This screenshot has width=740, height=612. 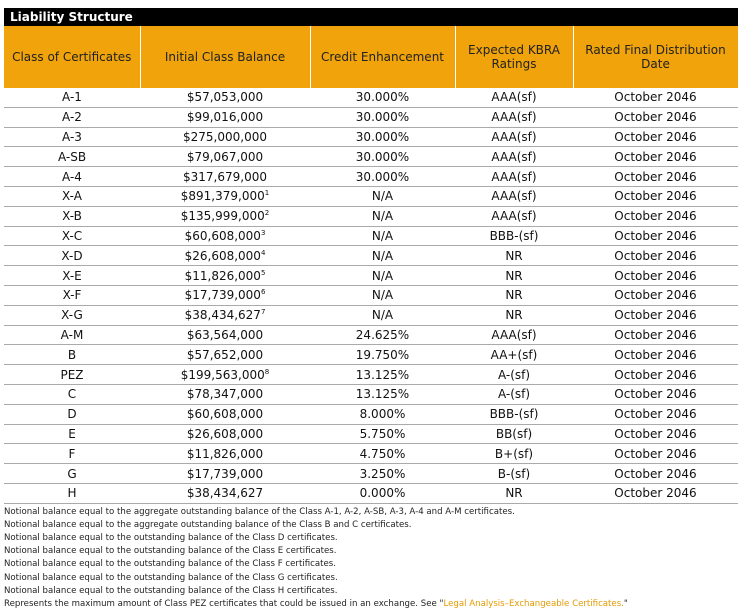 I want to click on footnote-mark: 1, so click(x=267, y=193).